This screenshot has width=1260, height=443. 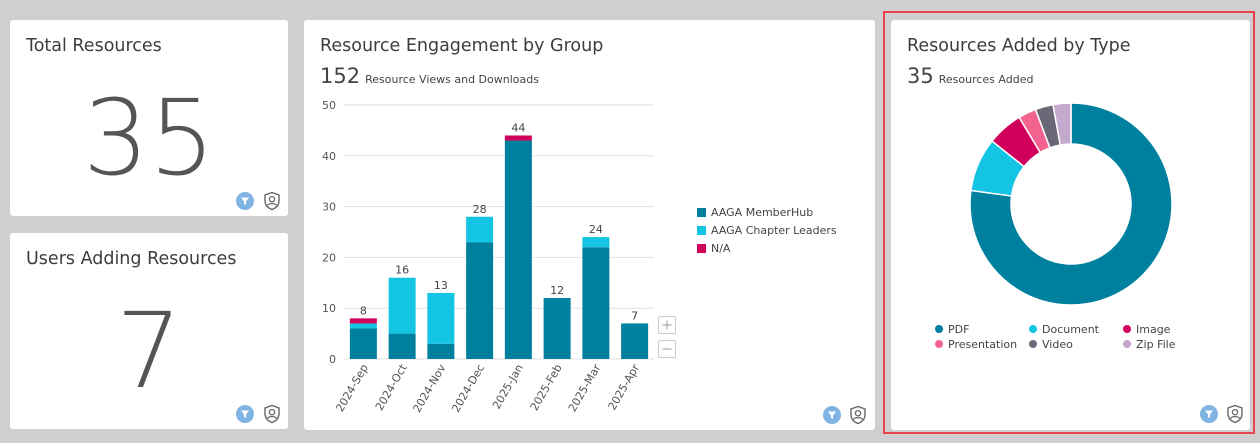 What do you see at coordinates (508, 386) in the screenshot?
I see `x-tick-label: 2025-Jan` at bounding box center [508, 386].